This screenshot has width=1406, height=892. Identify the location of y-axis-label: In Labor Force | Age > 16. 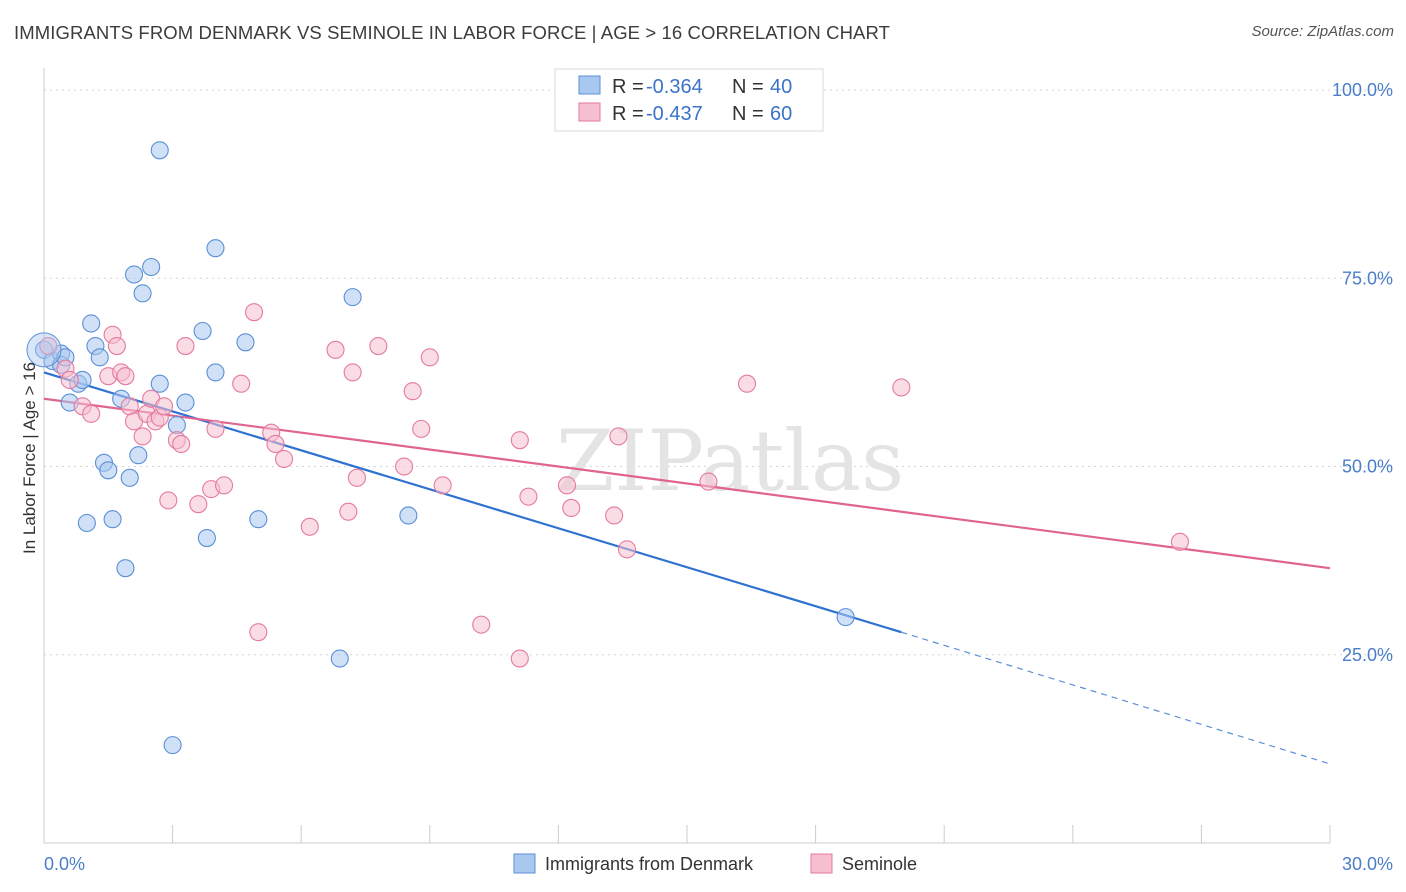
(29, 458).